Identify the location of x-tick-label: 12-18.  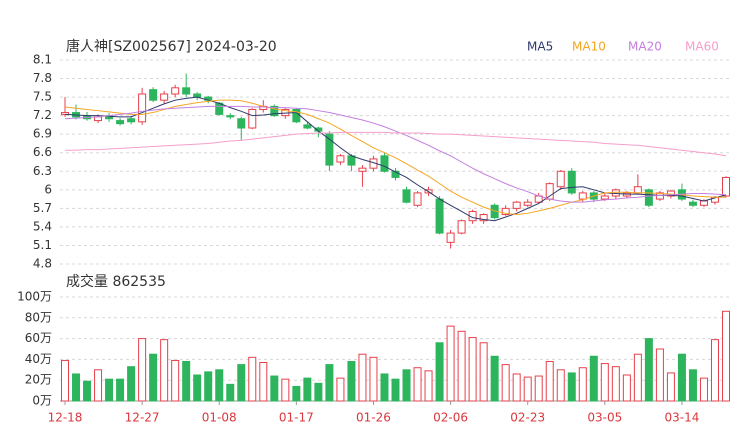
(65, 418).